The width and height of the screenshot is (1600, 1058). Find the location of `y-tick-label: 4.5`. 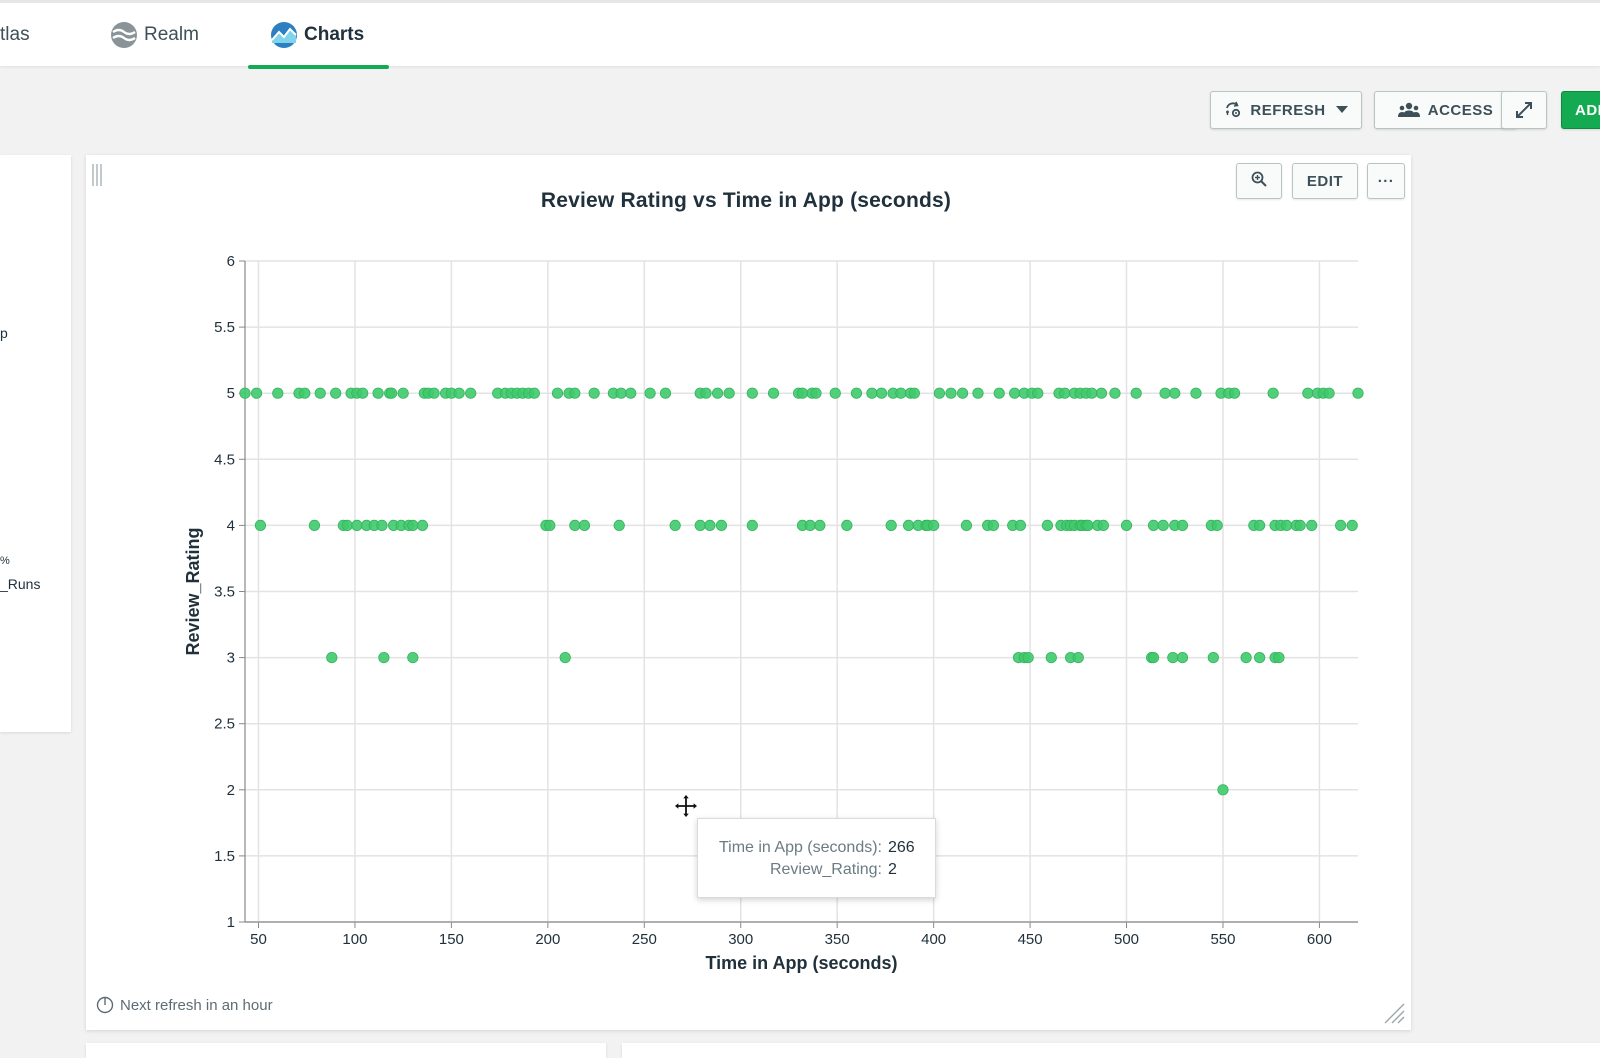

y-tick-label: 4.5 is located at coordinates (224, 459).